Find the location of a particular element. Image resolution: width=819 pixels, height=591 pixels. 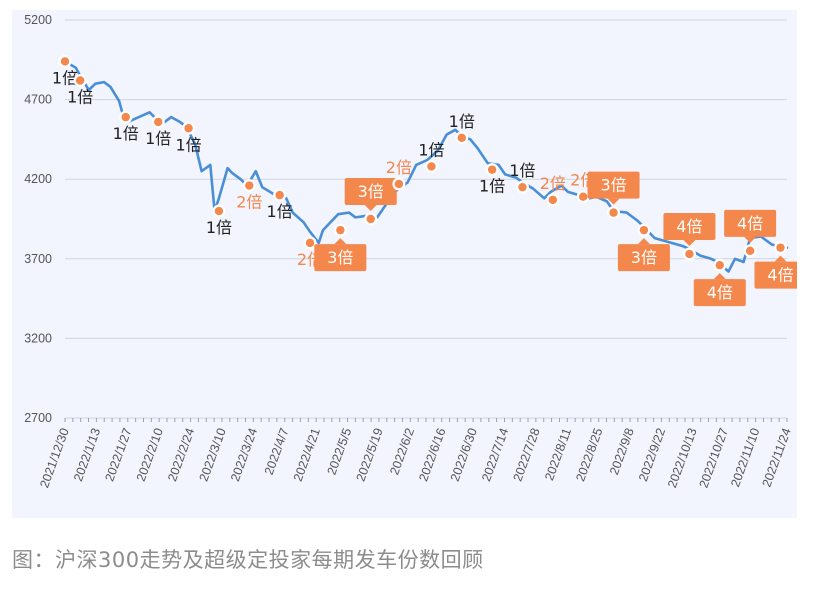

x-tick-label: 2021/12/30 is located at coordinates (54, 458).